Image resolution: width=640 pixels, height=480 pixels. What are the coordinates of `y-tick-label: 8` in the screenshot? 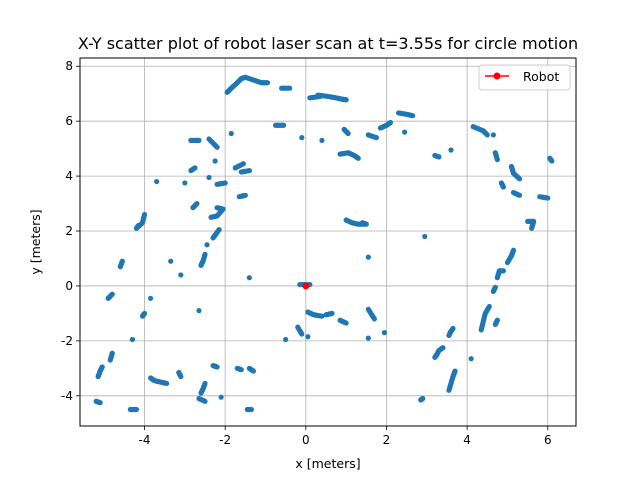 It's located at (69, 66).